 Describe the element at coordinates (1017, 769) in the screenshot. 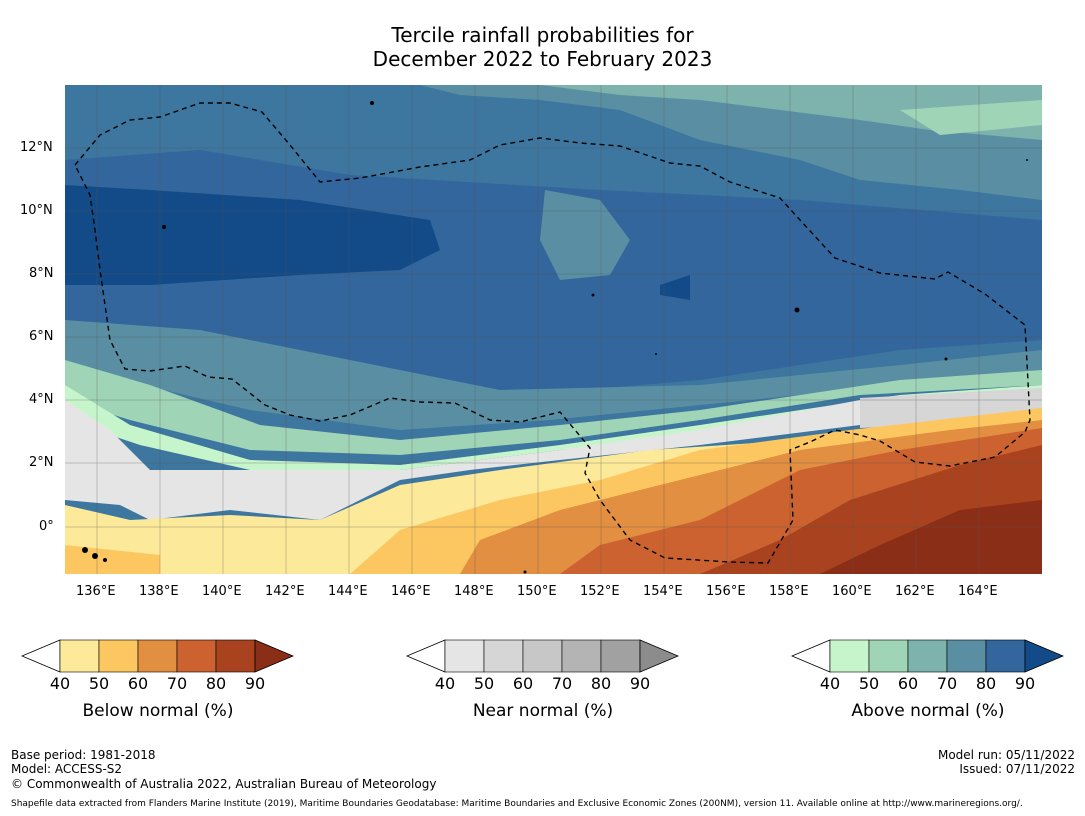

I see `issued-date: Issued: 07/11/2022` at that location.